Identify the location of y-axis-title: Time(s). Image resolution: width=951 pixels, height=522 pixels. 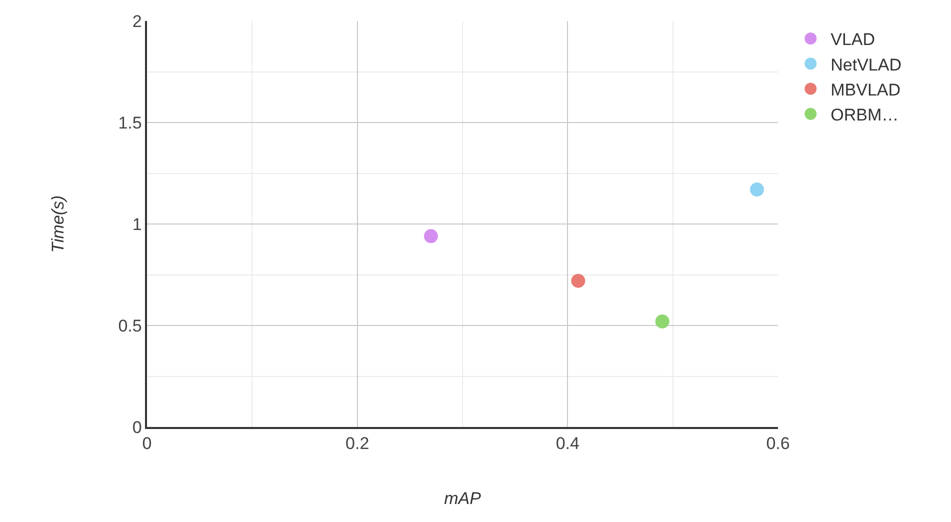
(58, 224).